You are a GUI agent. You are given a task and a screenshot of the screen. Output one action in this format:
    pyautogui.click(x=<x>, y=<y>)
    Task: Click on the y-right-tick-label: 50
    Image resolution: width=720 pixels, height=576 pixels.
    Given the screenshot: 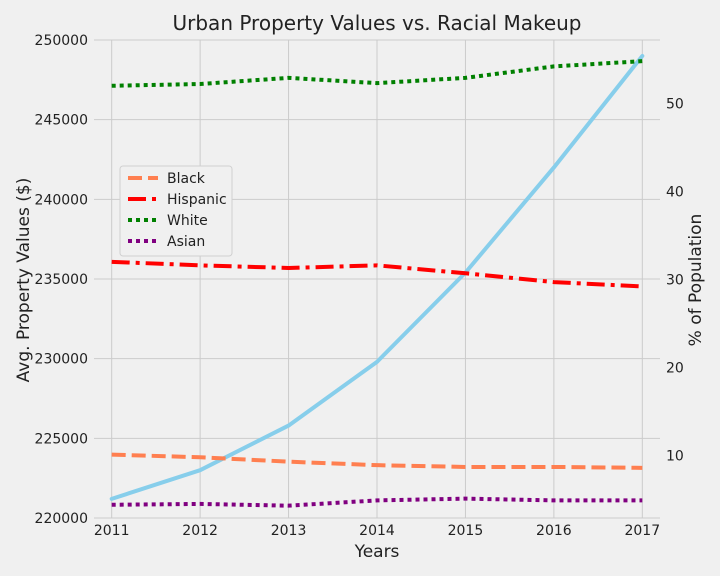 What is the action you would take?
    pyautogui.click(x=675, y=104)
    